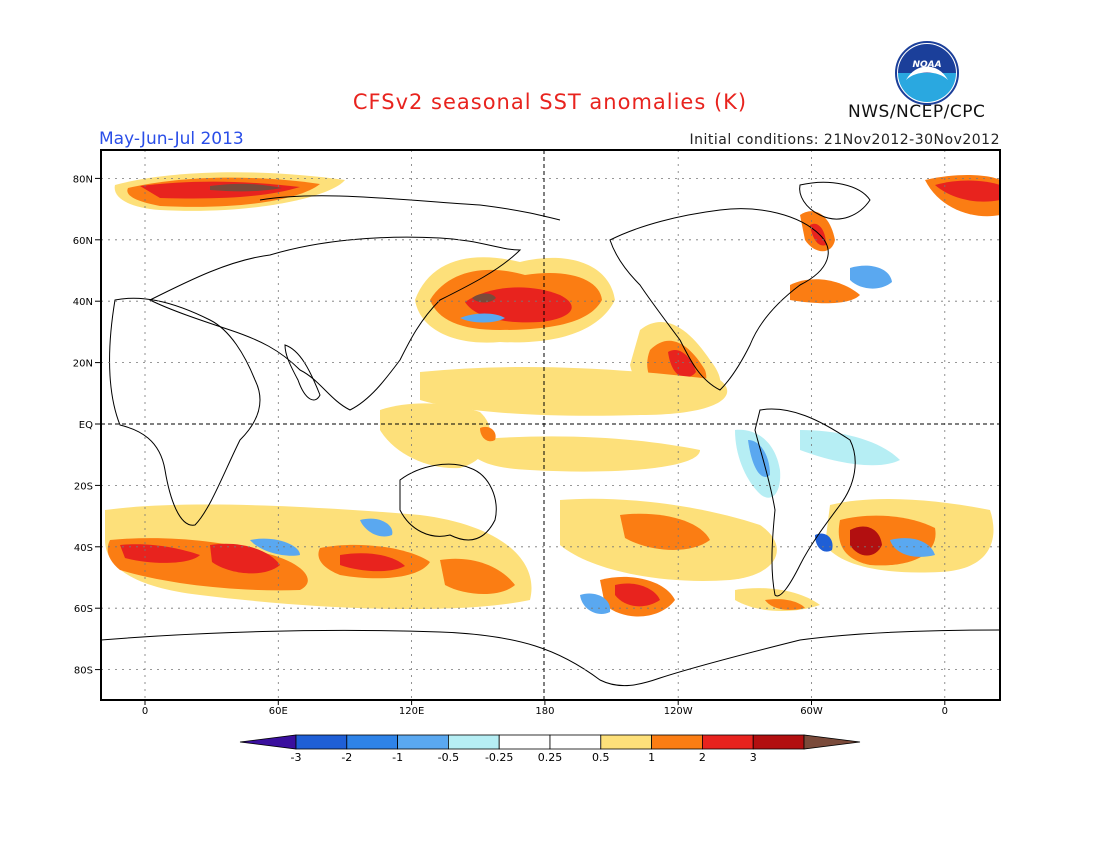 The image size is (1100, 850). Describe the element at coordinates (435, 436) in the screenshot. I see `anomaly-maritime-continent` at that location.